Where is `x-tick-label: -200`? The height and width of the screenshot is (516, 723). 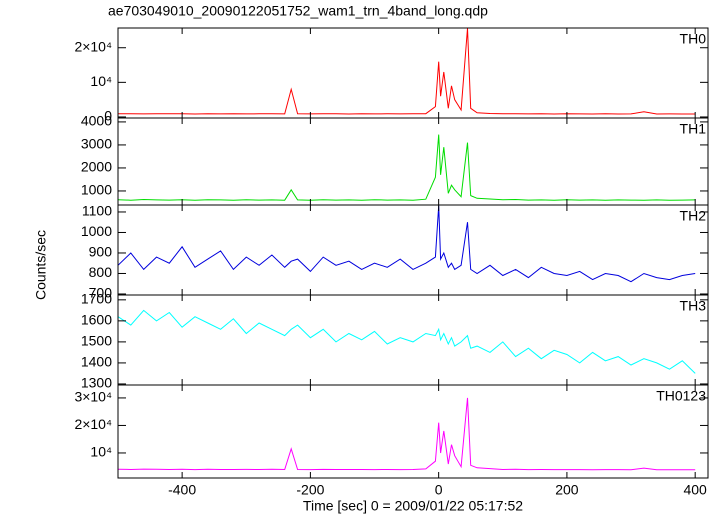
x-tick-label: -200 is located at coordinates (310, 490).